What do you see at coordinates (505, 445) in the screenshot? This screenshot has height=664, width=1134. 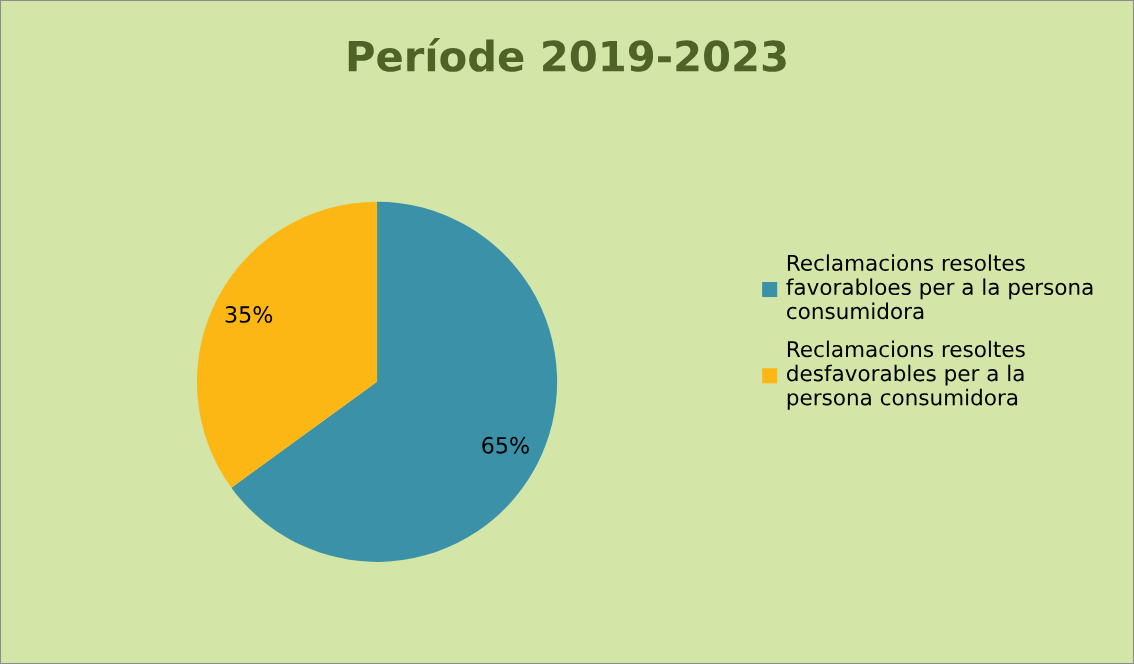 I see `data-label: 65%` at bounding box center [505, 445].